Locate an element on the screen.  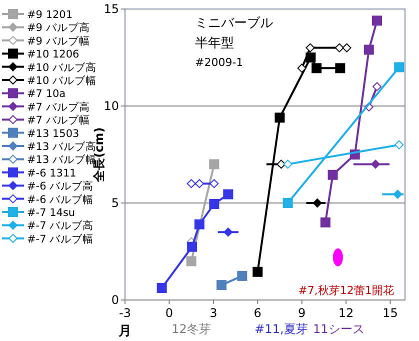
y-tick-label: 15 is located at coordinates (111, 9).